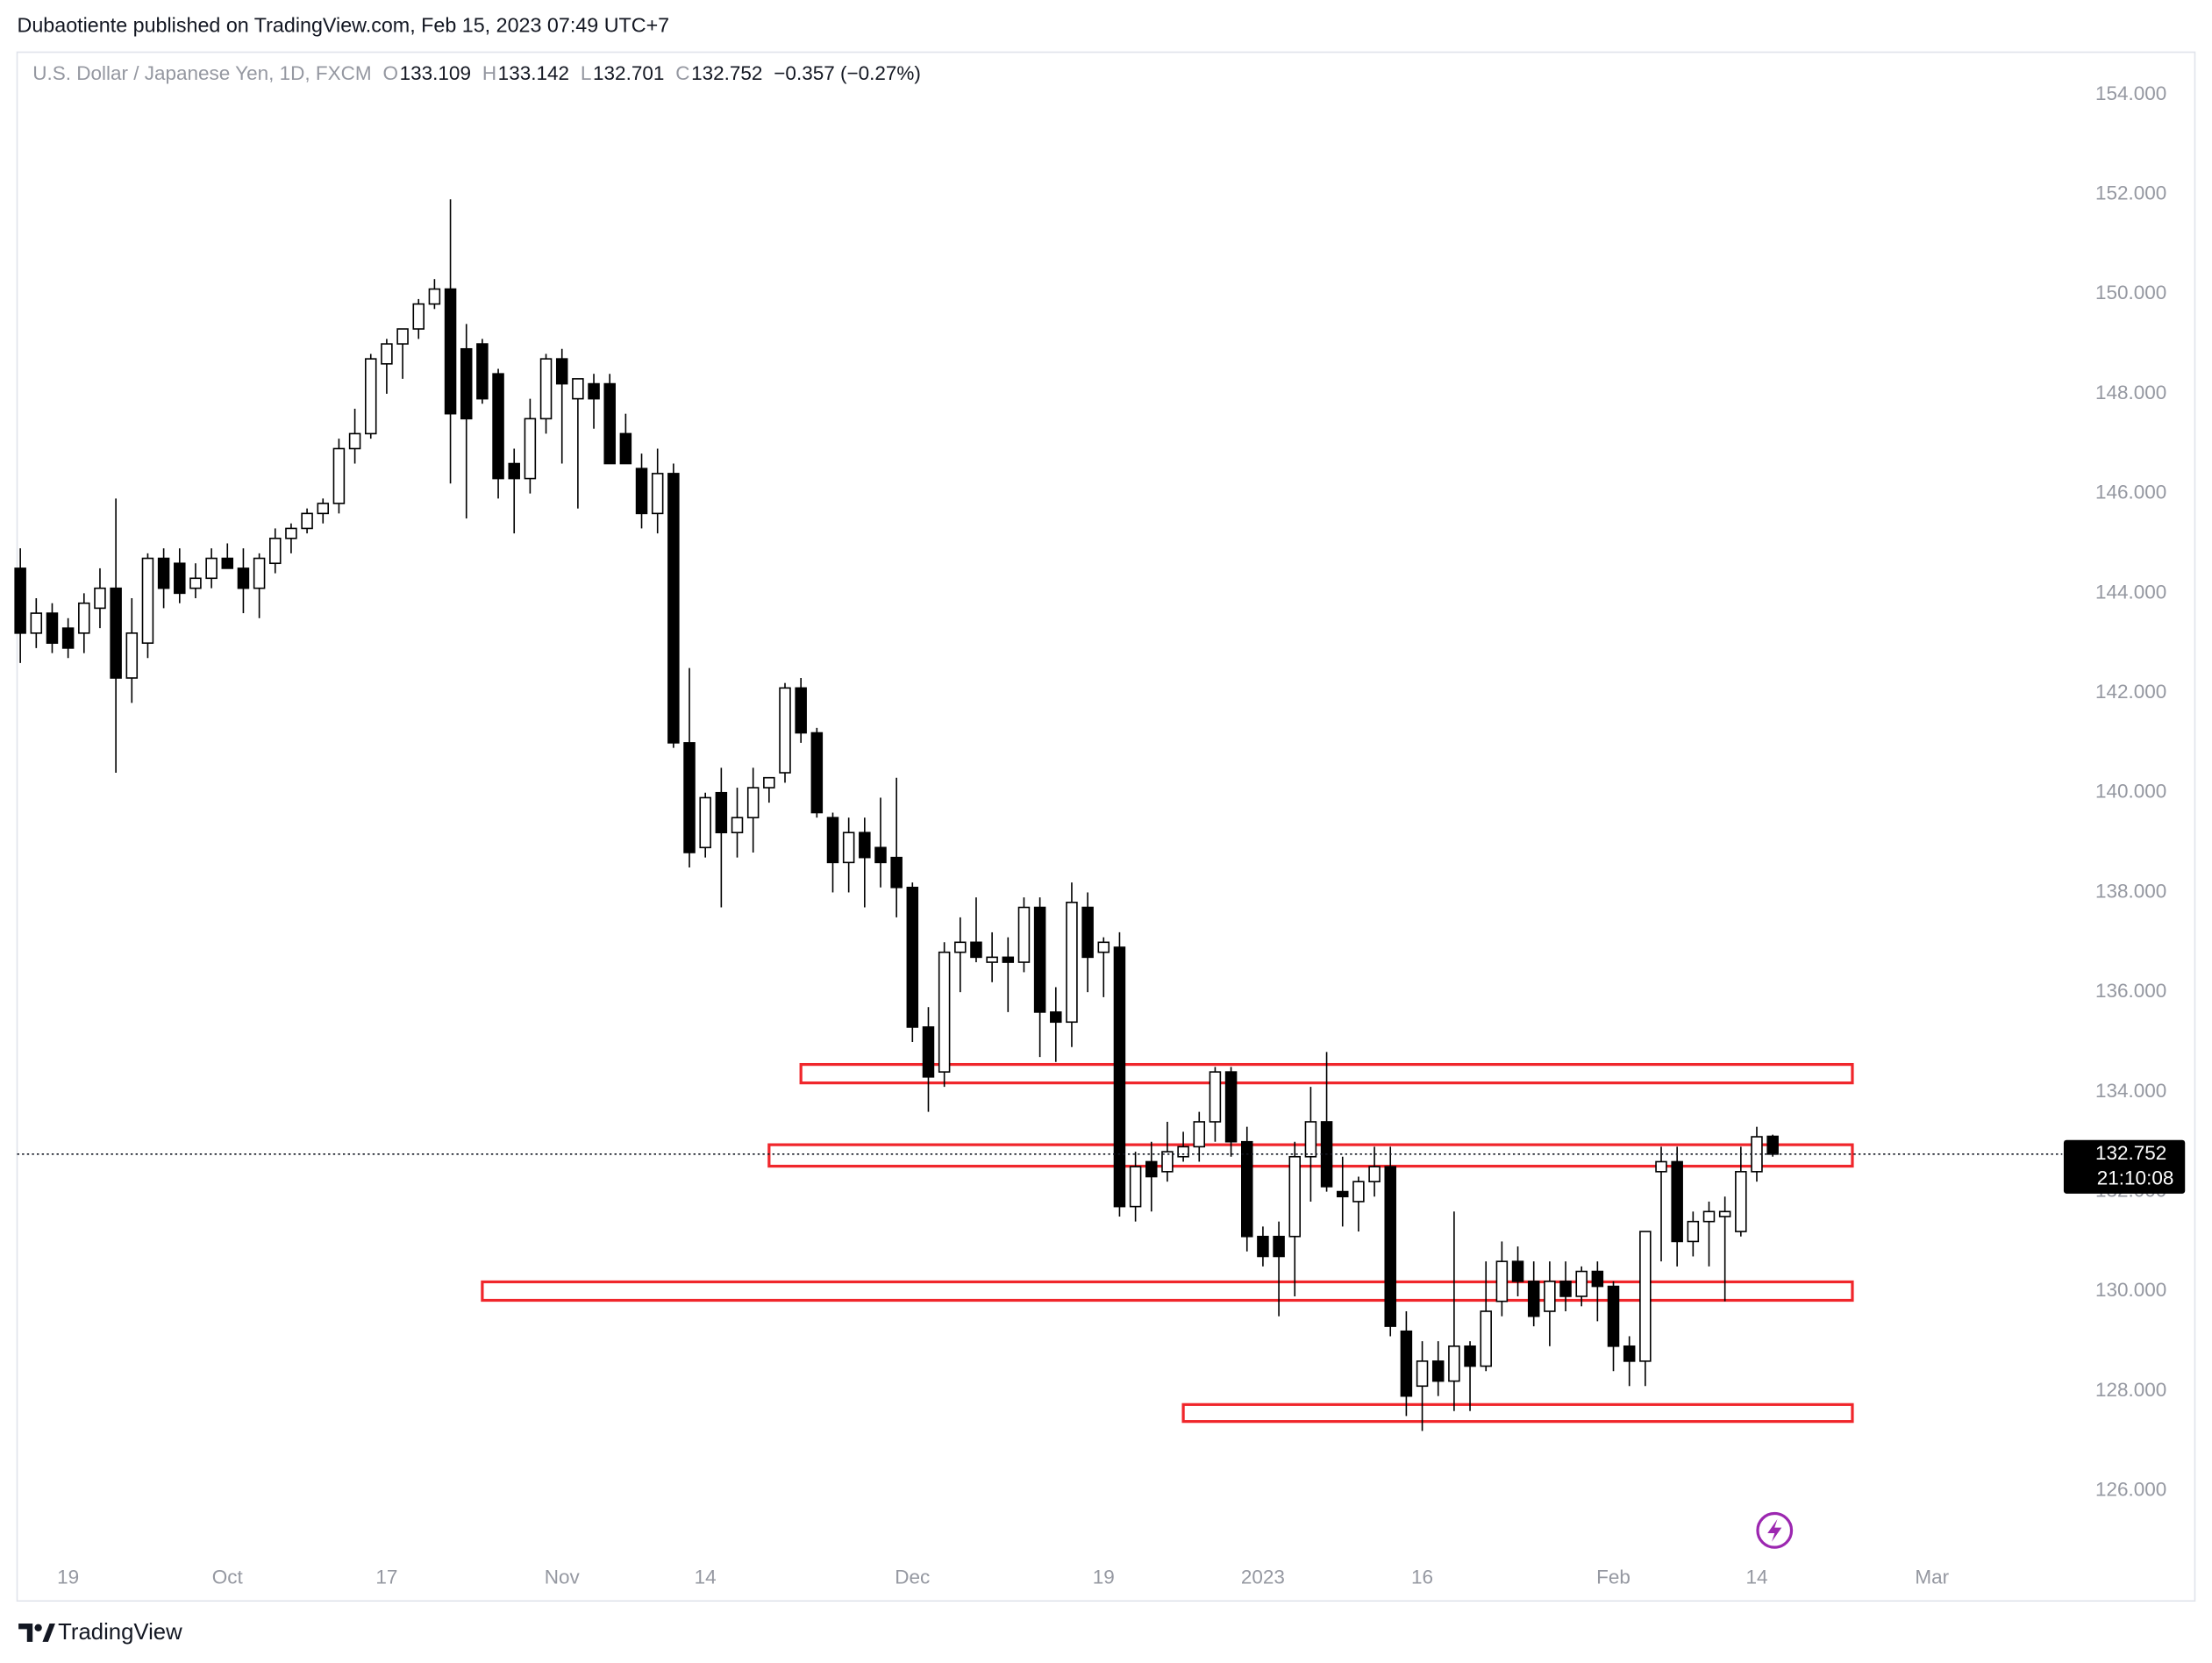 This screenshot has width=2212, height=1663. What do you see at coordinates (1756, 1577) in the screenshot?
I see `x-tick-label: 14` at bounding box center [1756, 1577].